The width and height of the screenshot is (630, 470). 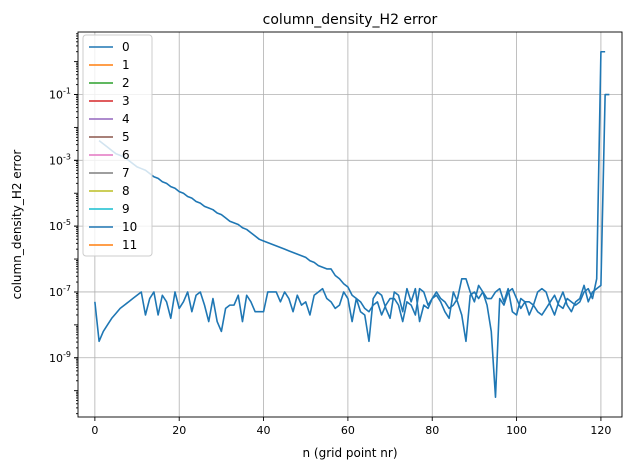 What do you see at coordinates (129, 227) in the screenshot?
I see `legend-label: 10` at bounding box center [129, 227].